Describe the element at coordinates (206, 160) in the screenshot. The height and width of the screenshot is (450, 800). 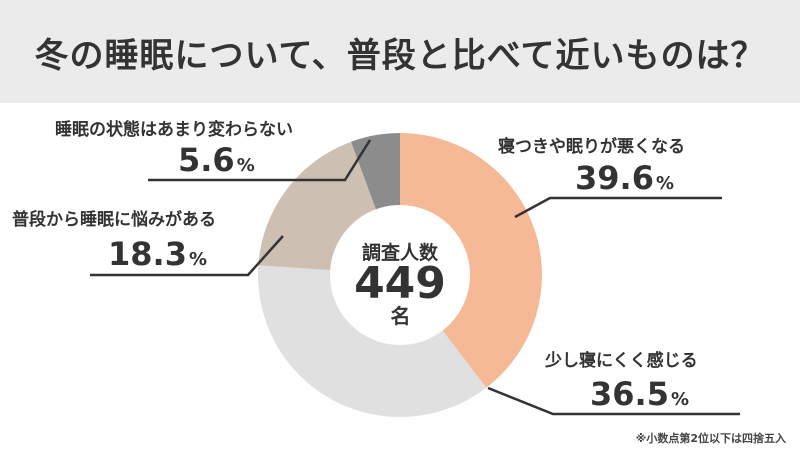
I see `slice-value-3-number: 5.6` at that location.